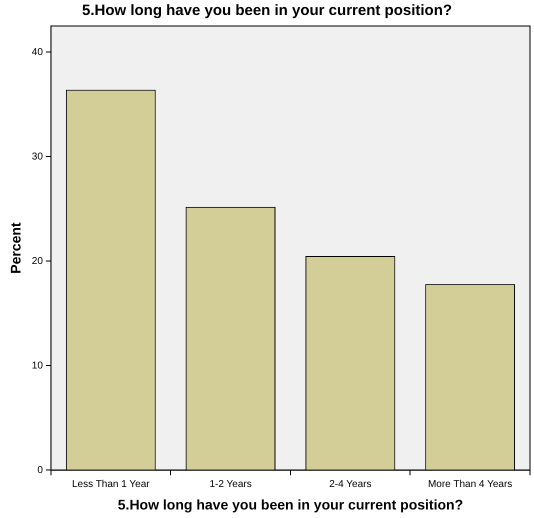 This screenshot has height=518, width=534. I want to click on x-tick-label: 1-2 Years, so click(230, 484).